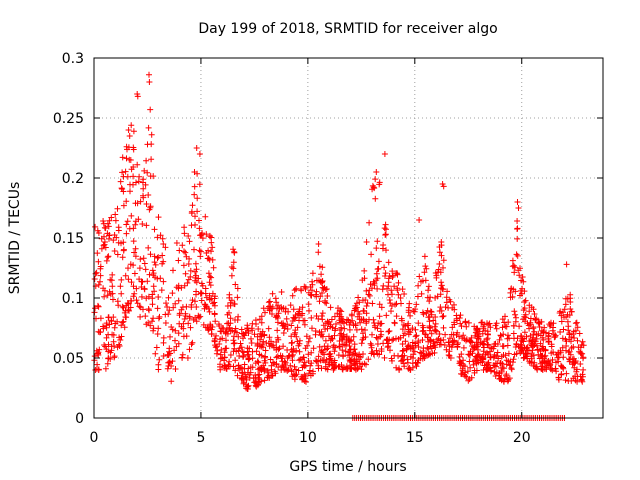 The width and height of the screenshot is (640, 480). Describe the element at coordinates (415, 438) in the screenshot. I see `x-tick-label: 15` at that location.